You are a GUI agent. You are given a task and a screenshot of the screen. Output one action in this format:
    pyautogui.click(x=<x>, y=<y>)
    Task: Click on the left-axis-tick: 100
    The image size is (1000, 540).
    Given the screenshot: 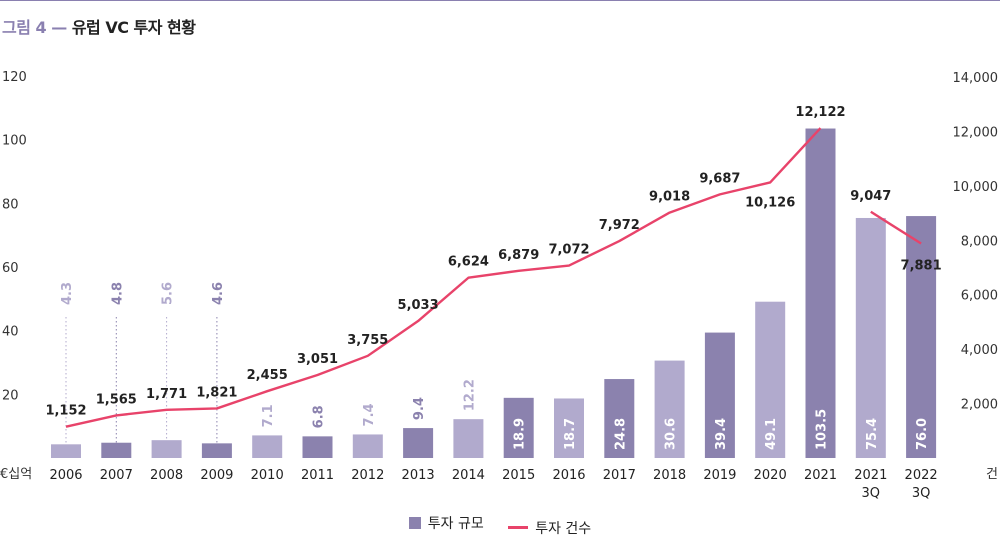 What is the action you would take?
    pyautogui.click(x=14, y=141)
    